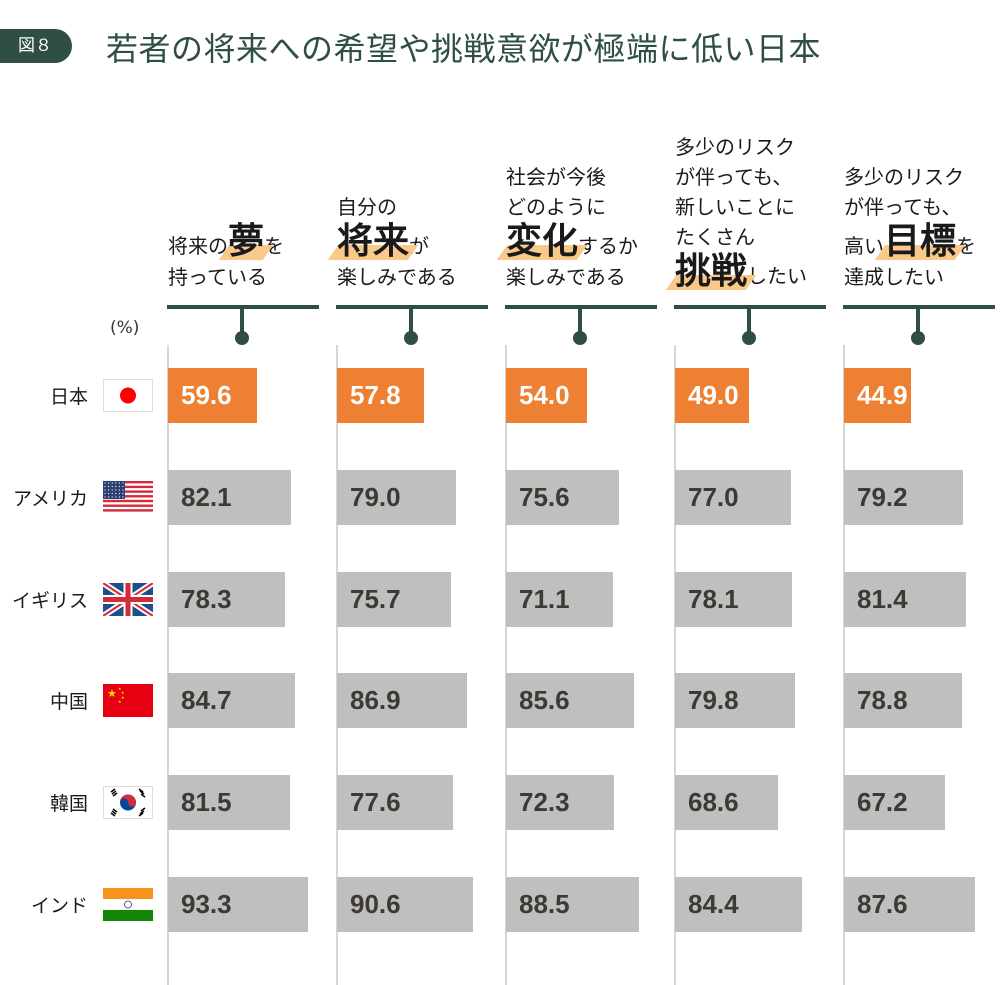  Describe the element at coordinates (68, 702) in the screenshot. I see `country-label: 中国` at that location.